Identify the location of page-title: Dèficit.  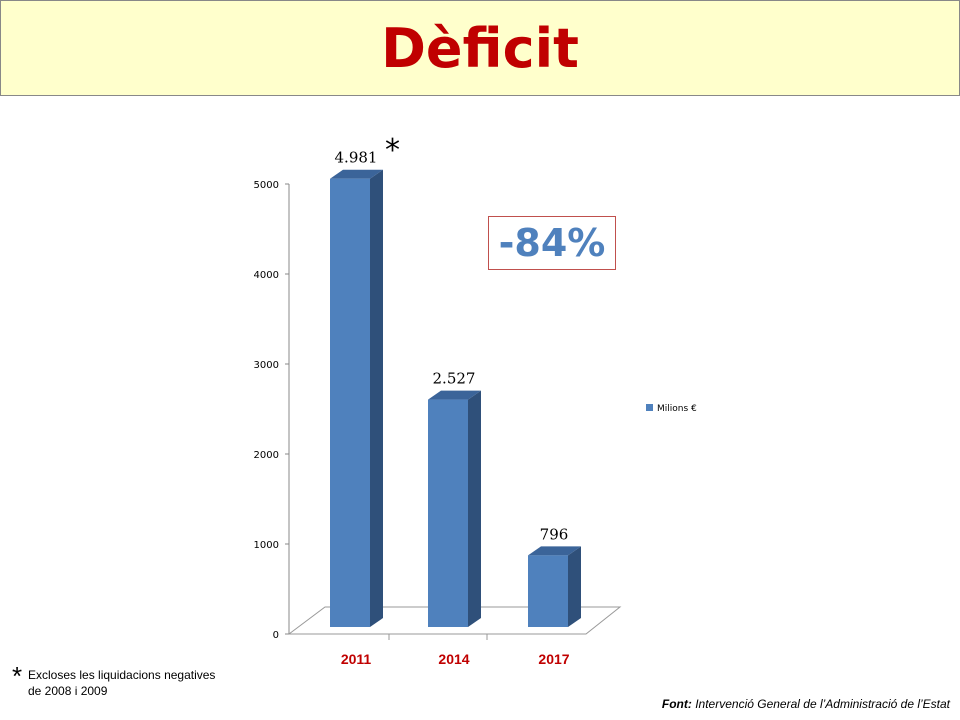
(480, 48).